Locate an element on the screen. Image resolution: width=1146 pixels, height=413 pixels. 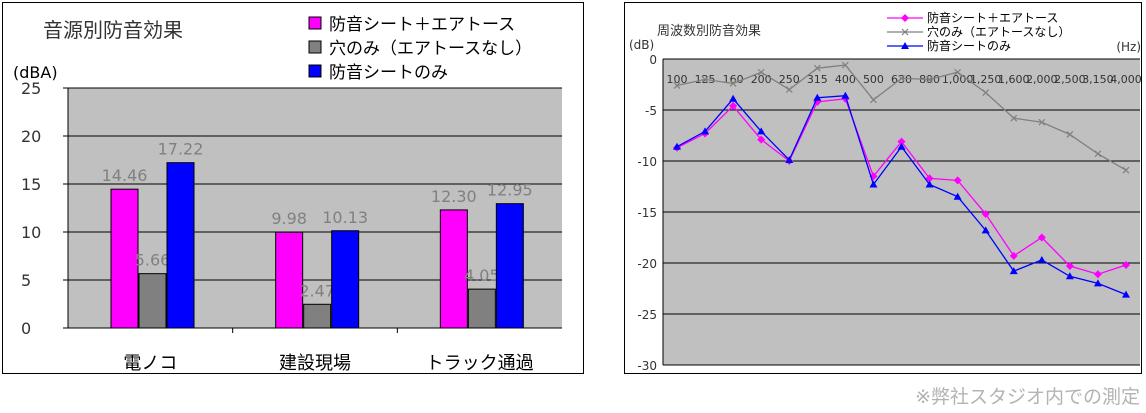
data-label: 10.13 is located at coordinates (345, 217).